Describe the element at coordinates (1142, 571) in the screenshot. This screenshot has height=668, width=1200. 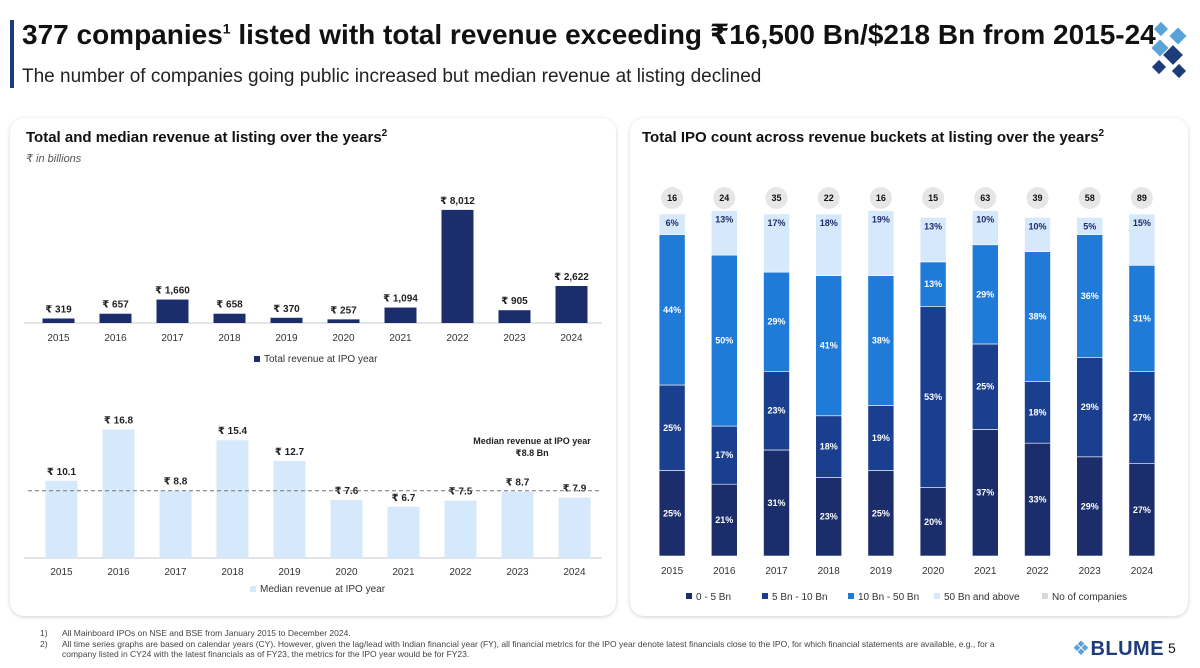
I see `stacked-x-tick: 2024` at that location.